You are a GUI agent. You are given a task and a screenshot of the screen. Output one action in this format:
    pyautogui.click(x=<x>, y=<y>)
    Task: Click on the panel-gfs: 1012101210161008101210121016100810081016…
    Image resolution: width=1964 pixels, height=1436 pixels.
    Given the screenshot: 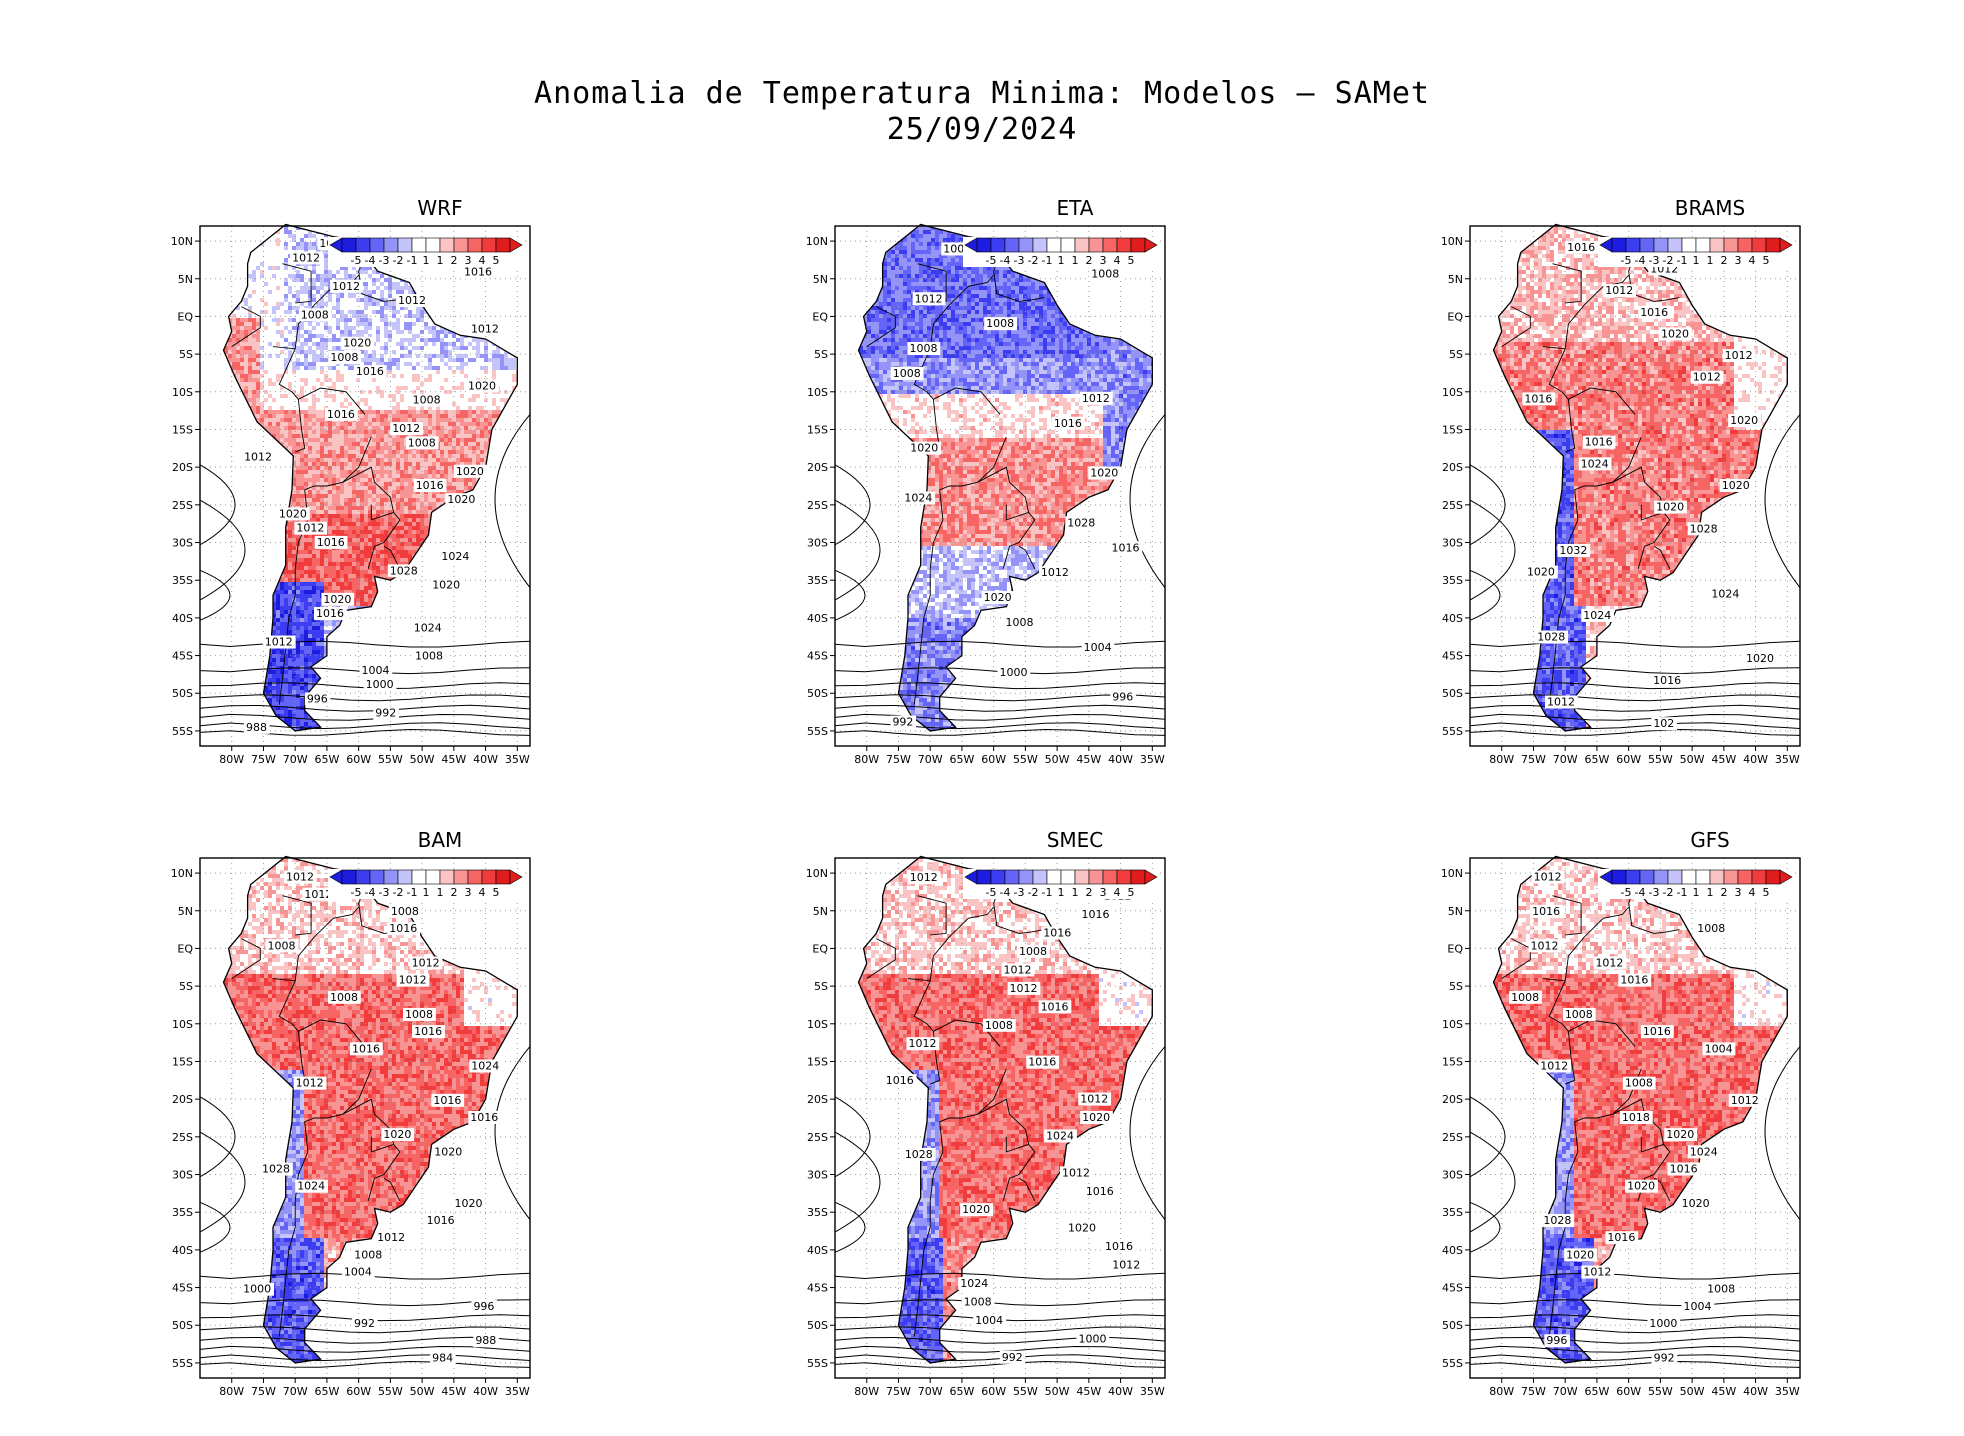 What is the action you would take?
    pyautogui.click(x=1620, y=1113)
    